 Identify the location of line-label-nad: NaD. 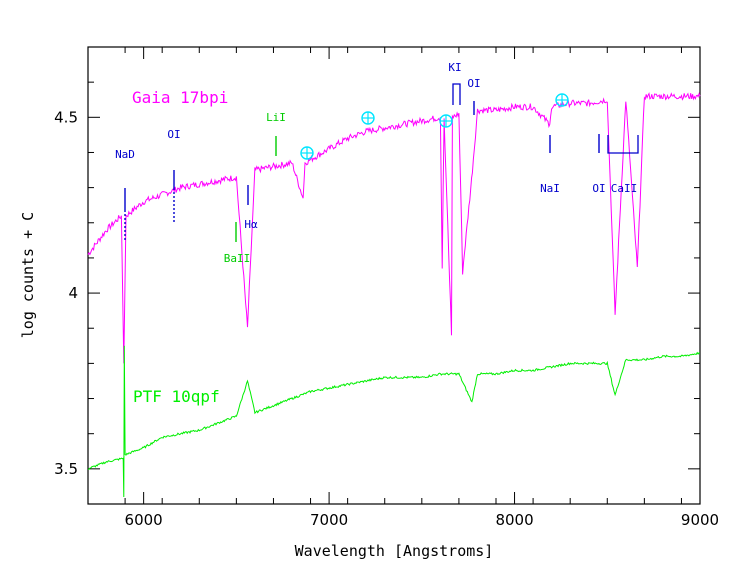
(125, 154).